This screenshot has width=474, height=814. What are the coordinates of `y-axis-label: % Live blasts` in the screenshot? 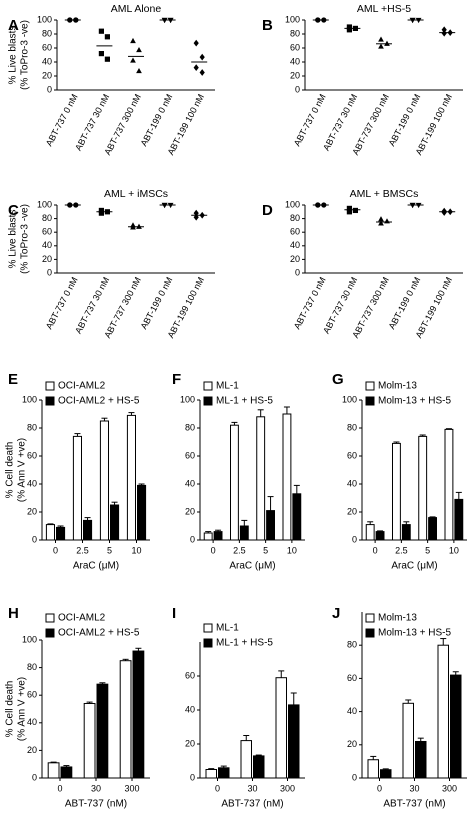 It's located at (13, 55).